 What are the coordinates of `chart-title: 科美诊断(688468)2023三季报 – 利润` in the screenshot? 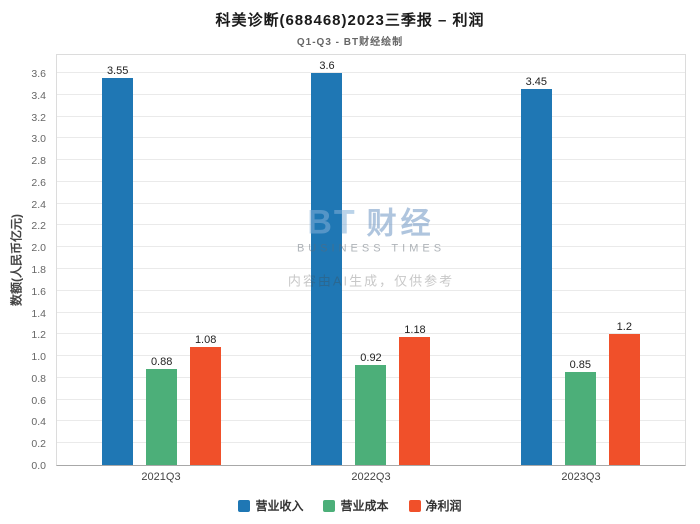 It's located at (350, 20).